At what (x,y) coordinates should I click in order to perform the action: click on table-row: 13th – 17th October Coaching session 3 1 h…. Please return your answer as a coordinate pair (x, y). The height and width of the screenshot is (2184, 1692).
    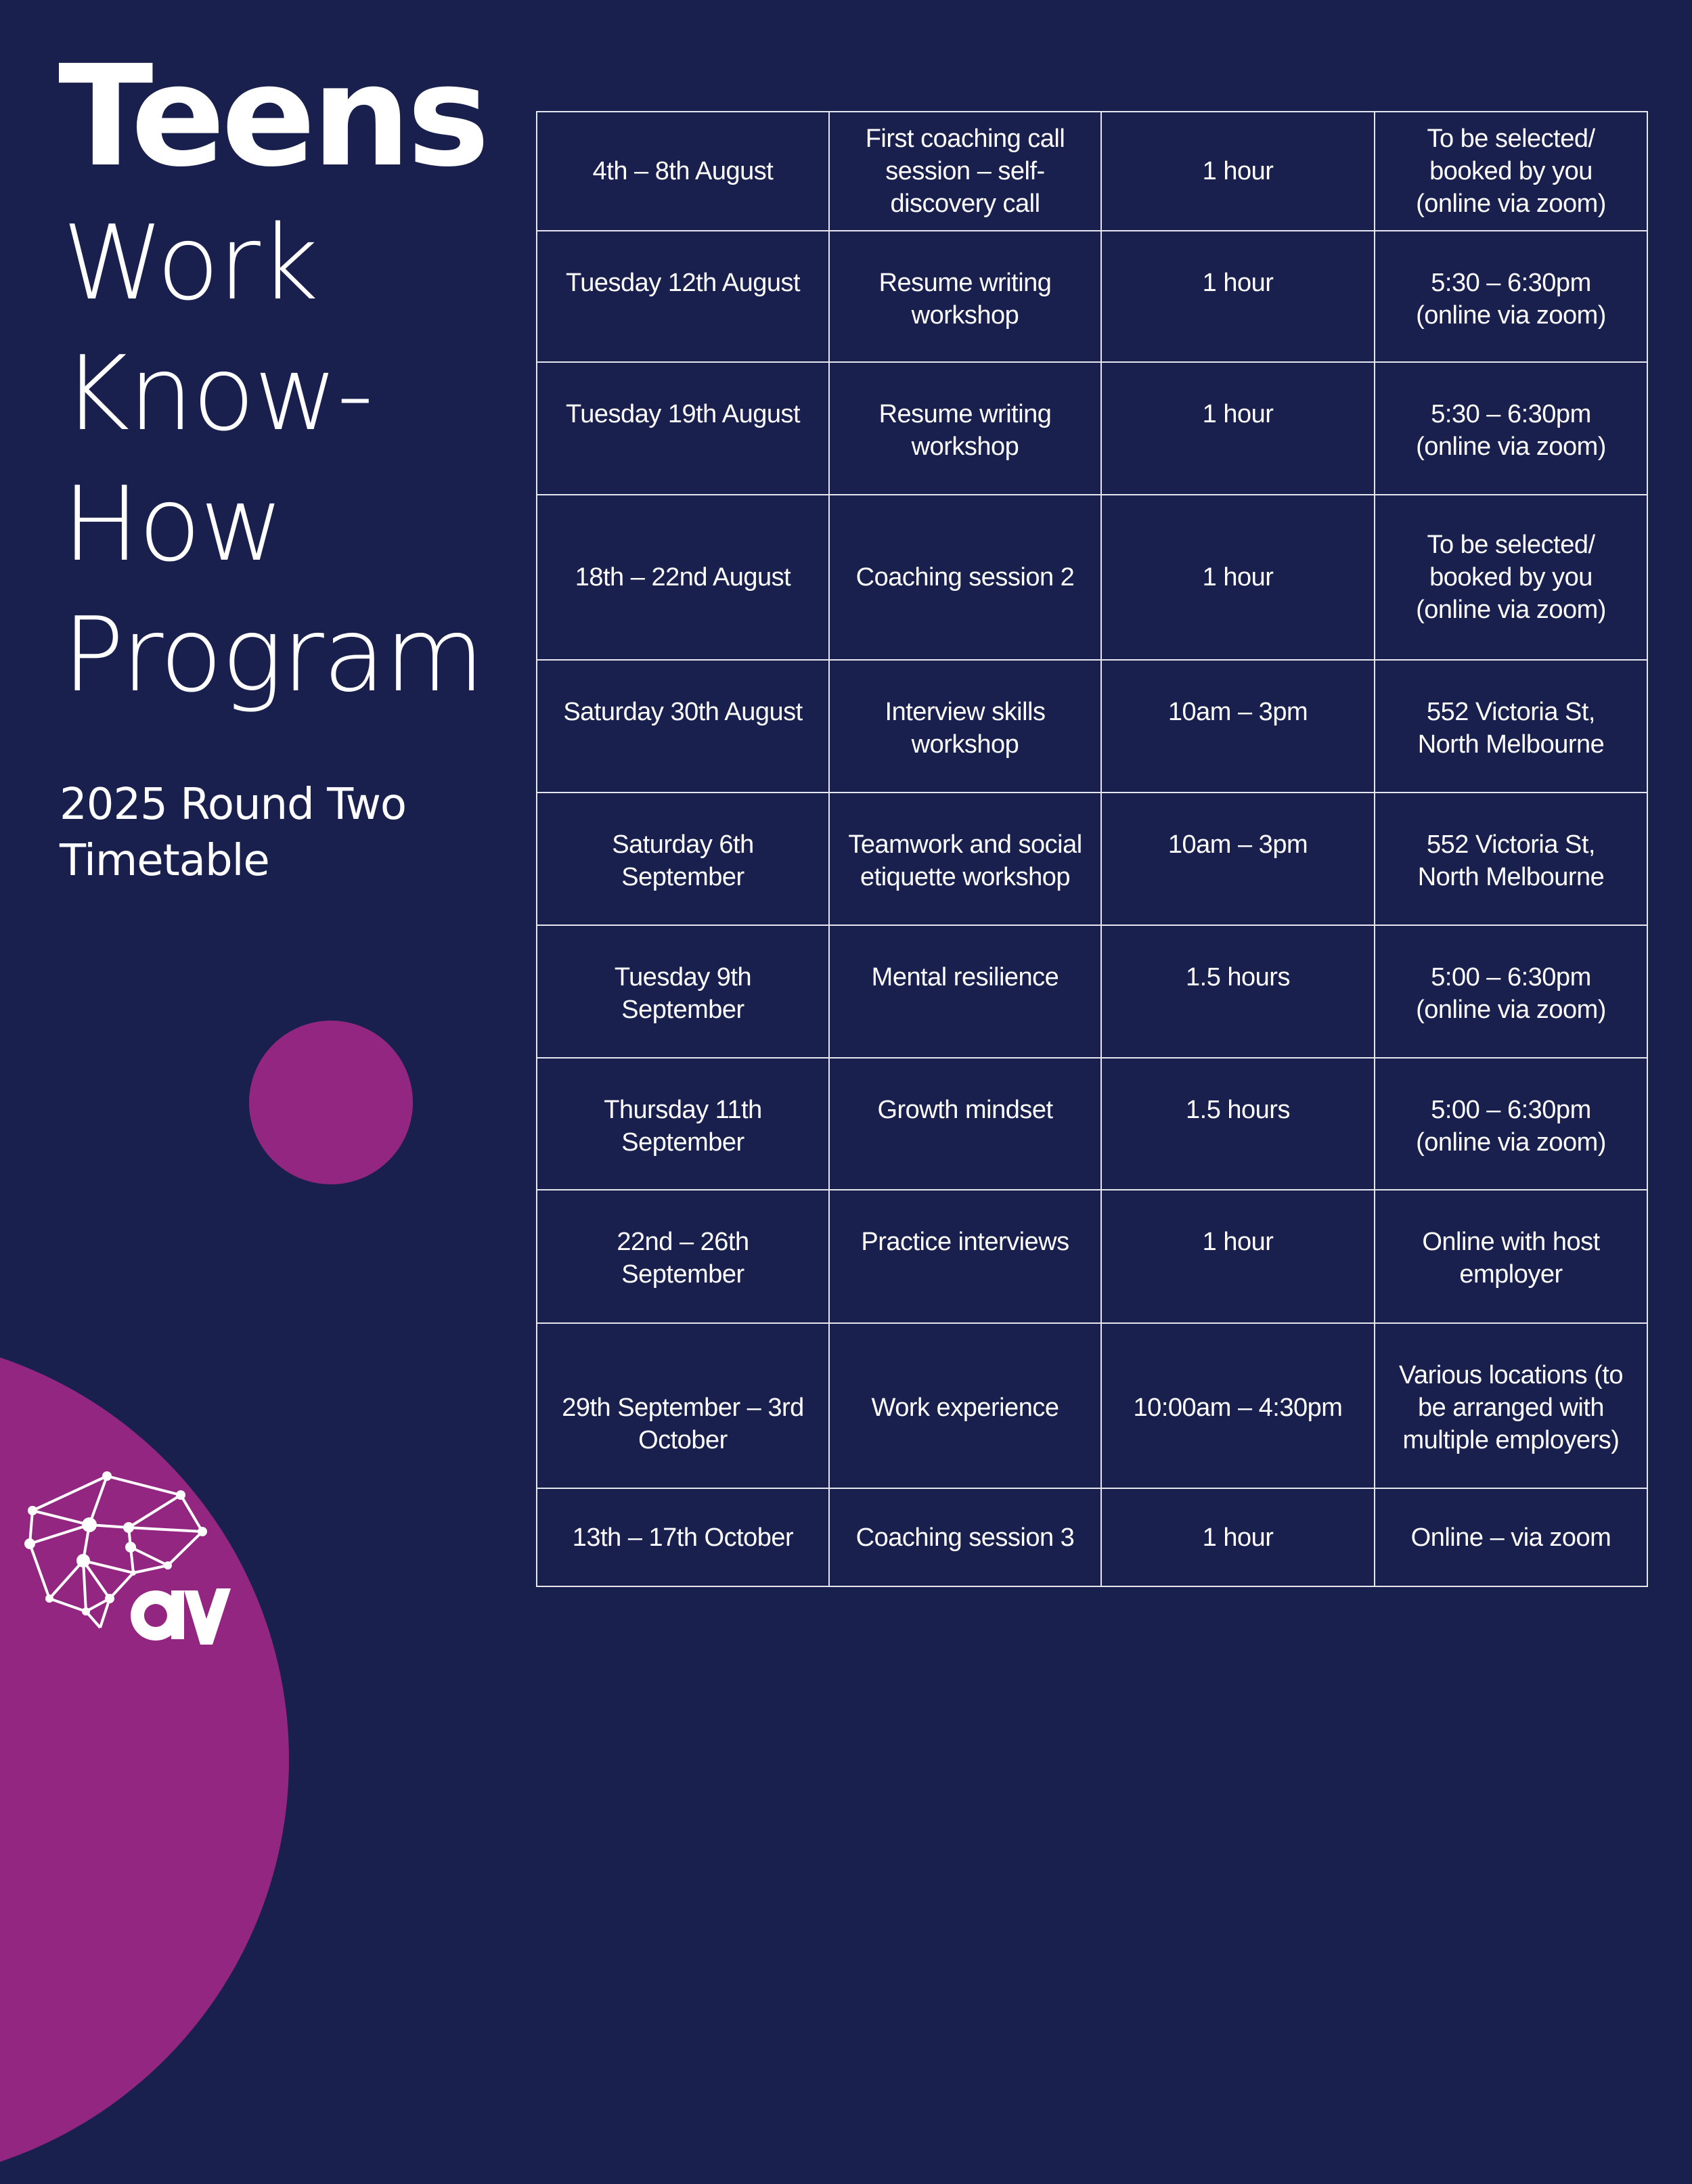
    Looking at the image, I should click on (1092, 1537).